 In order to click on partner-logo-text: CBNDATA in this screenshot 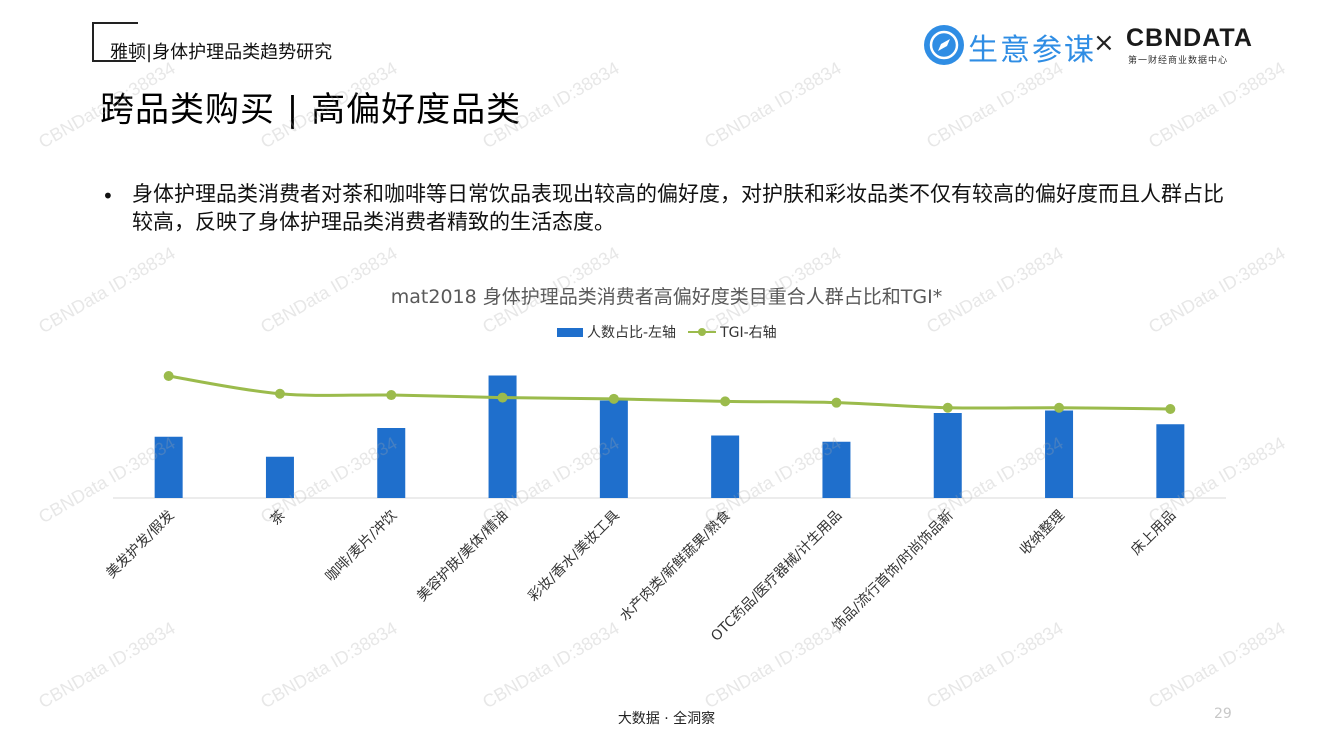, I will do `click(1189, 38)`.